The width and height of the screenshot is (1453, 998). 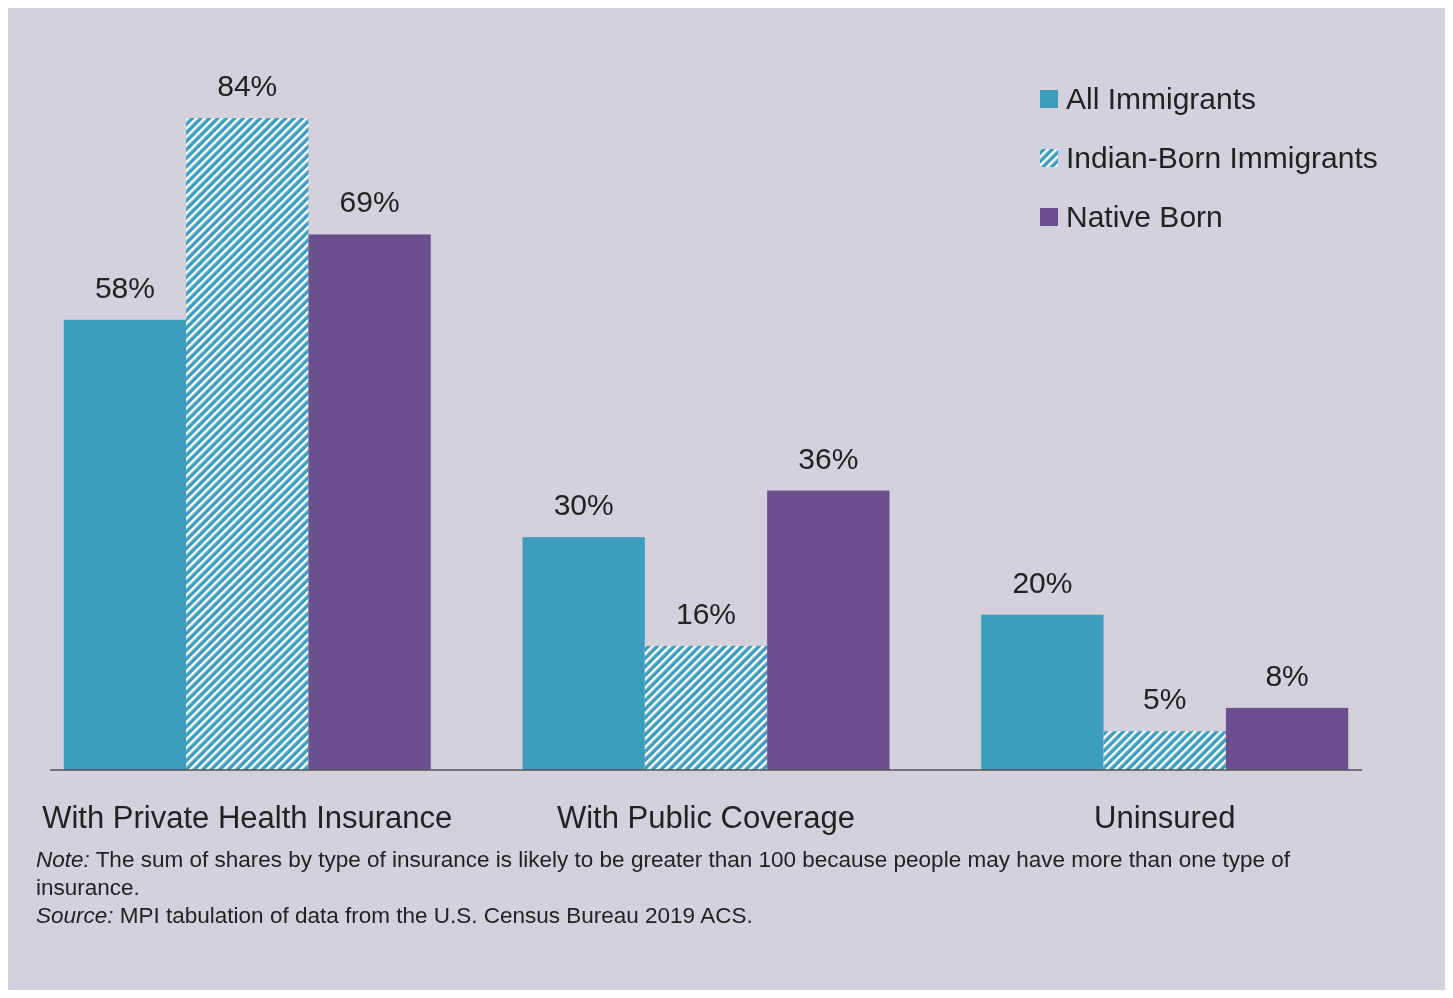 I want to click on data-label: 58%, so click(x=124, y=287).